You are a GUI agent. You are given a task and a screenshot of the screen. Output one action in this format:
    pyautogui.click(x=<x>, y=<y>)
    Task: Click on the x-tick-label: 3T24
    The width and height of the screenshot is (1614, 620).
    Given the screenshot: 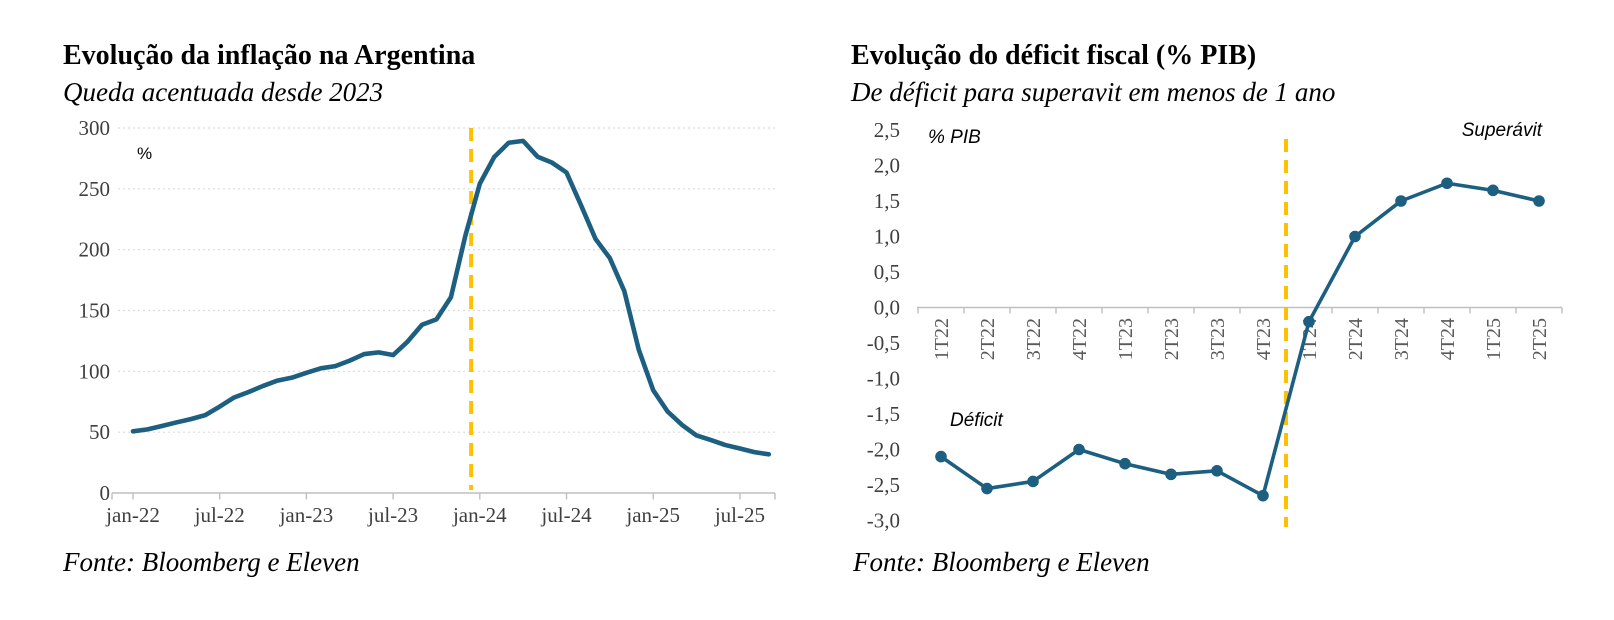 What is the action you would take?
    pyautogui.click(x=1402, y=339)
    